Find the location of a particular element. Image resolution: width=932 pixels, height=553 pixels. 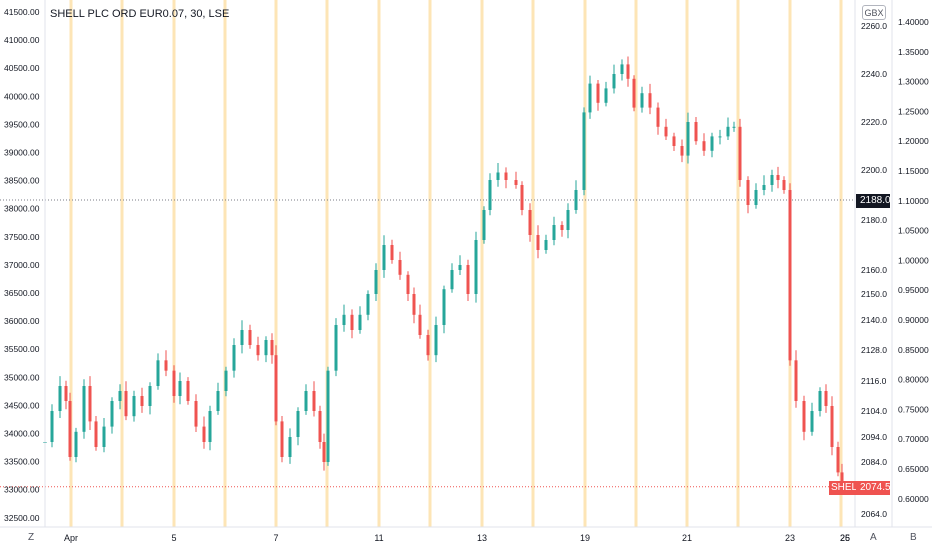

right-scale-button: B is located at coordinates (913, 537).